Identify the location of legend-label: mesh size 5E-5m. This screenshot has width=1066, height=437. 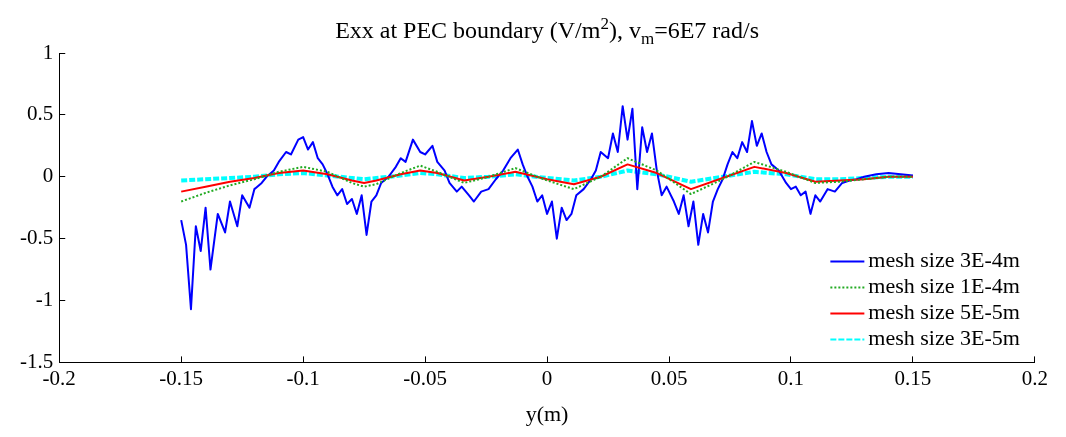
(944, 312).